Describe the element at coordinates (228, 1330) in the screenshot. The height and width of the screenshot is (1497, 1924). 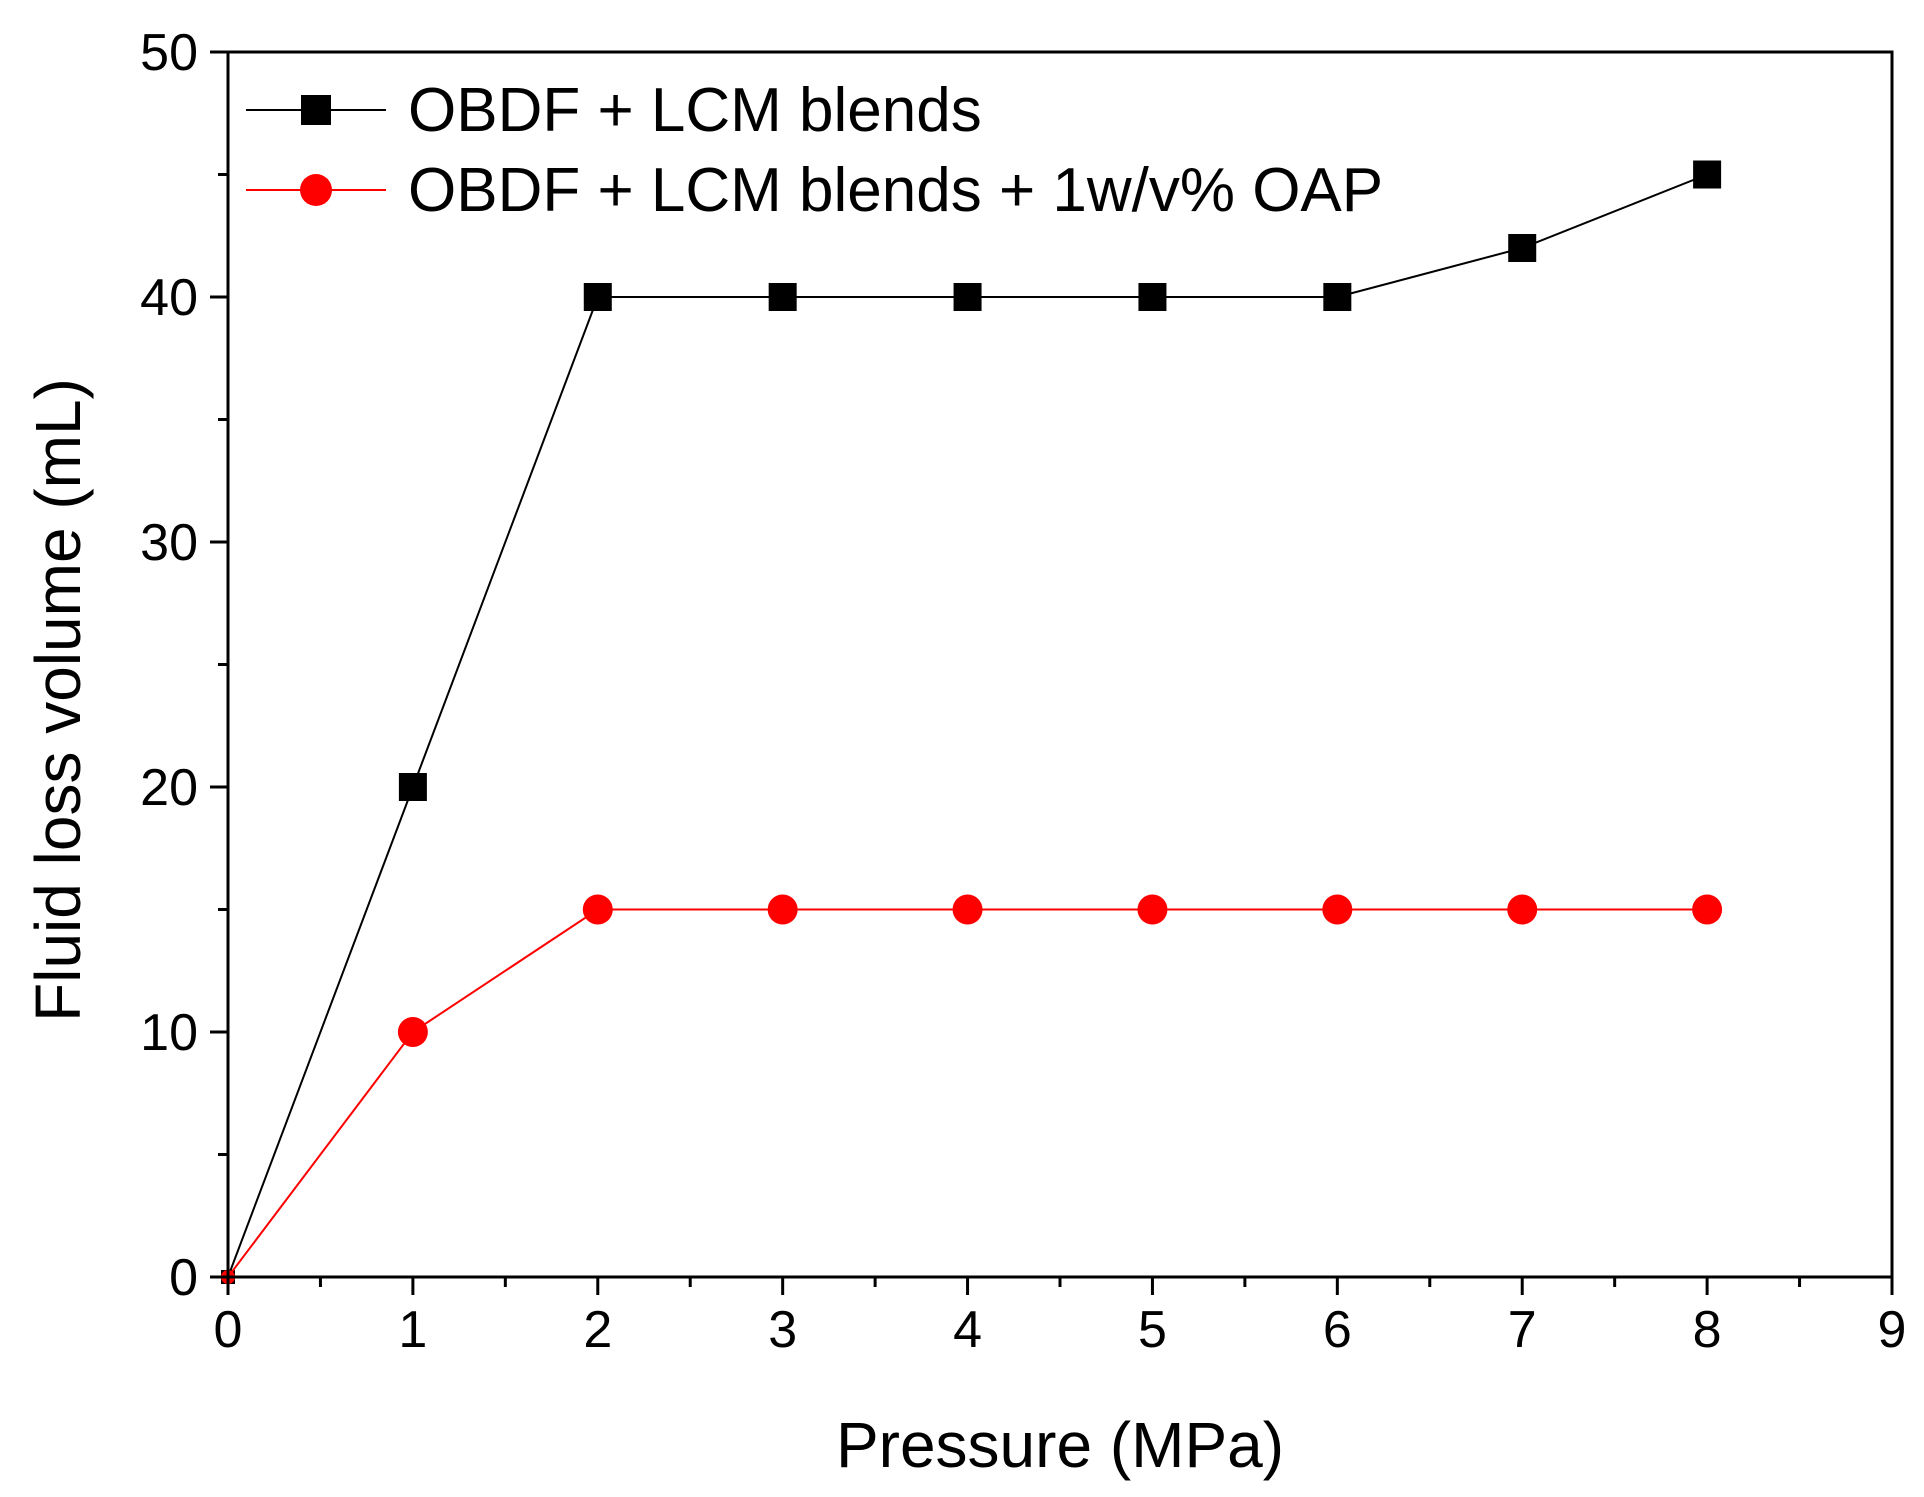
I see `x-tick-label: 0` at that location.